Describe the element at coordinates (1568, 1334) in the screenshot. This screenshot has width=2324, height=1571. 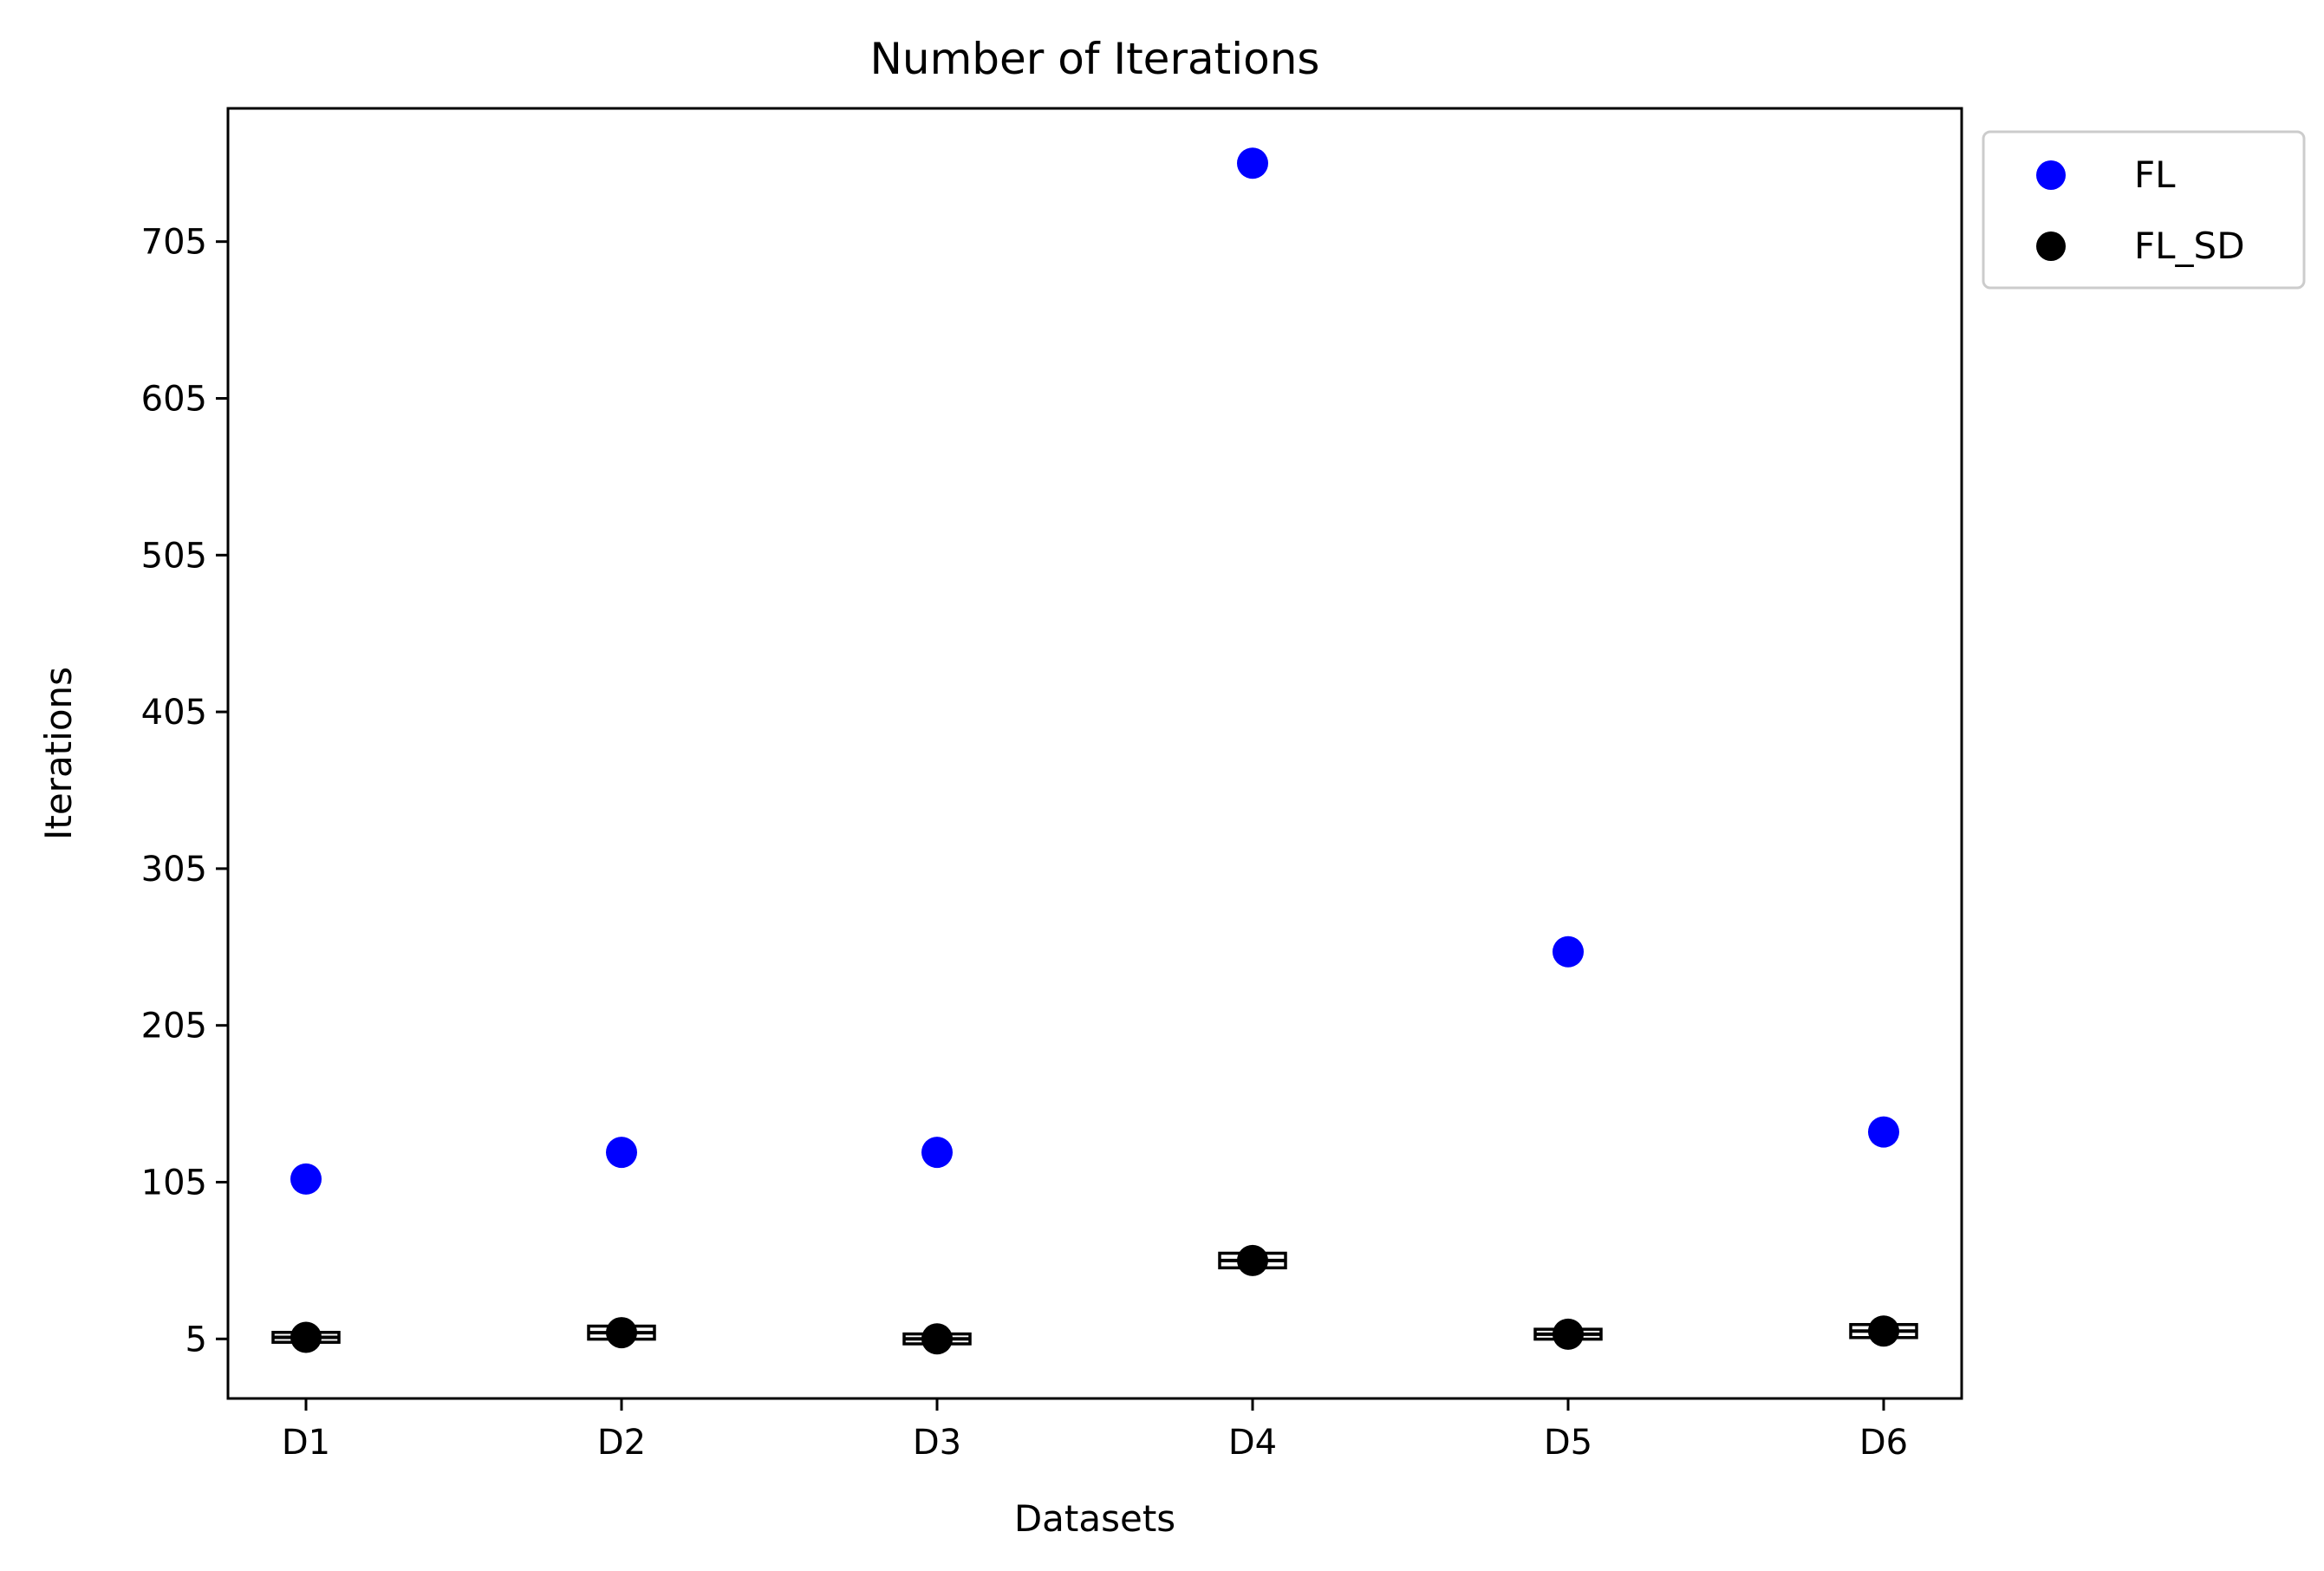
I see `point-fl-sd-d5` at that location.